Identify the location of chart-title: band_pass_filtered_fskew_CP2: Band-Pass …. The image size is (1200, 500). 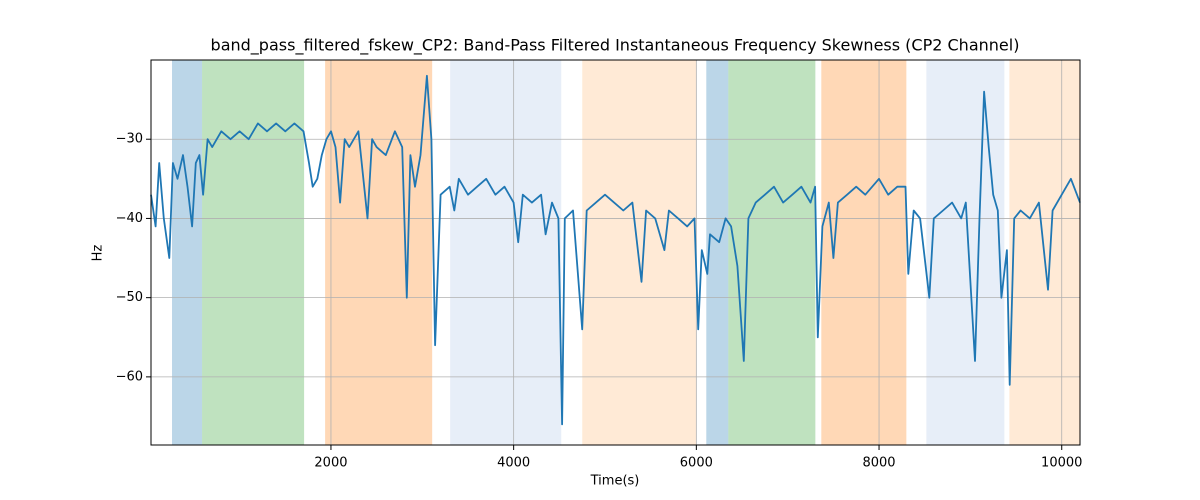
(615, 46).